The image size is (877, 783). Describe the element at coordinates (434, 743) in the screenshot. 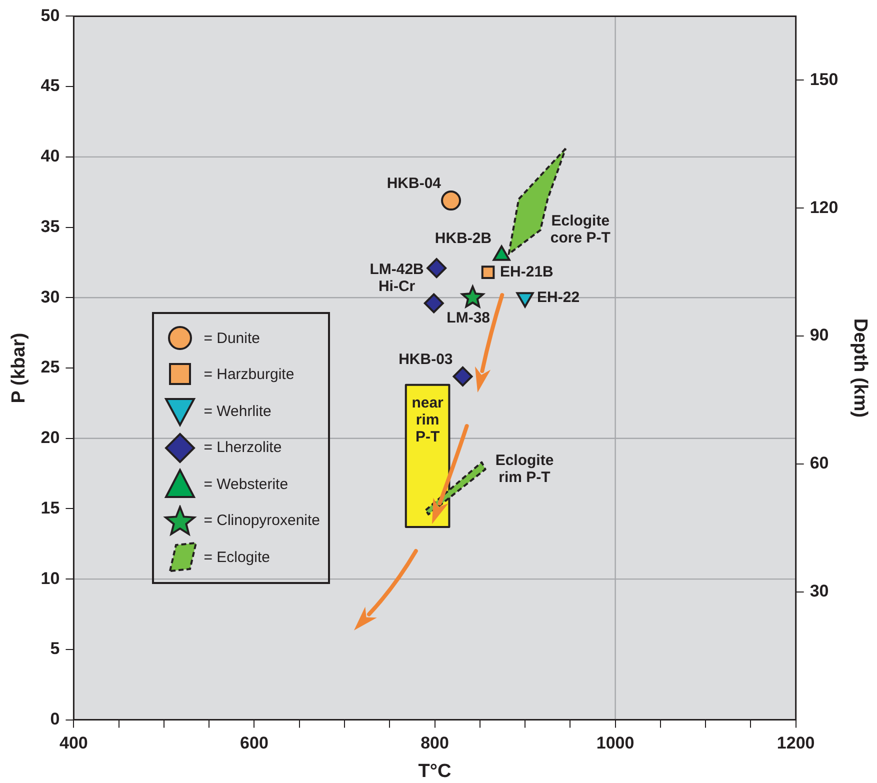

I see `x-tick-label: 800` at that location.